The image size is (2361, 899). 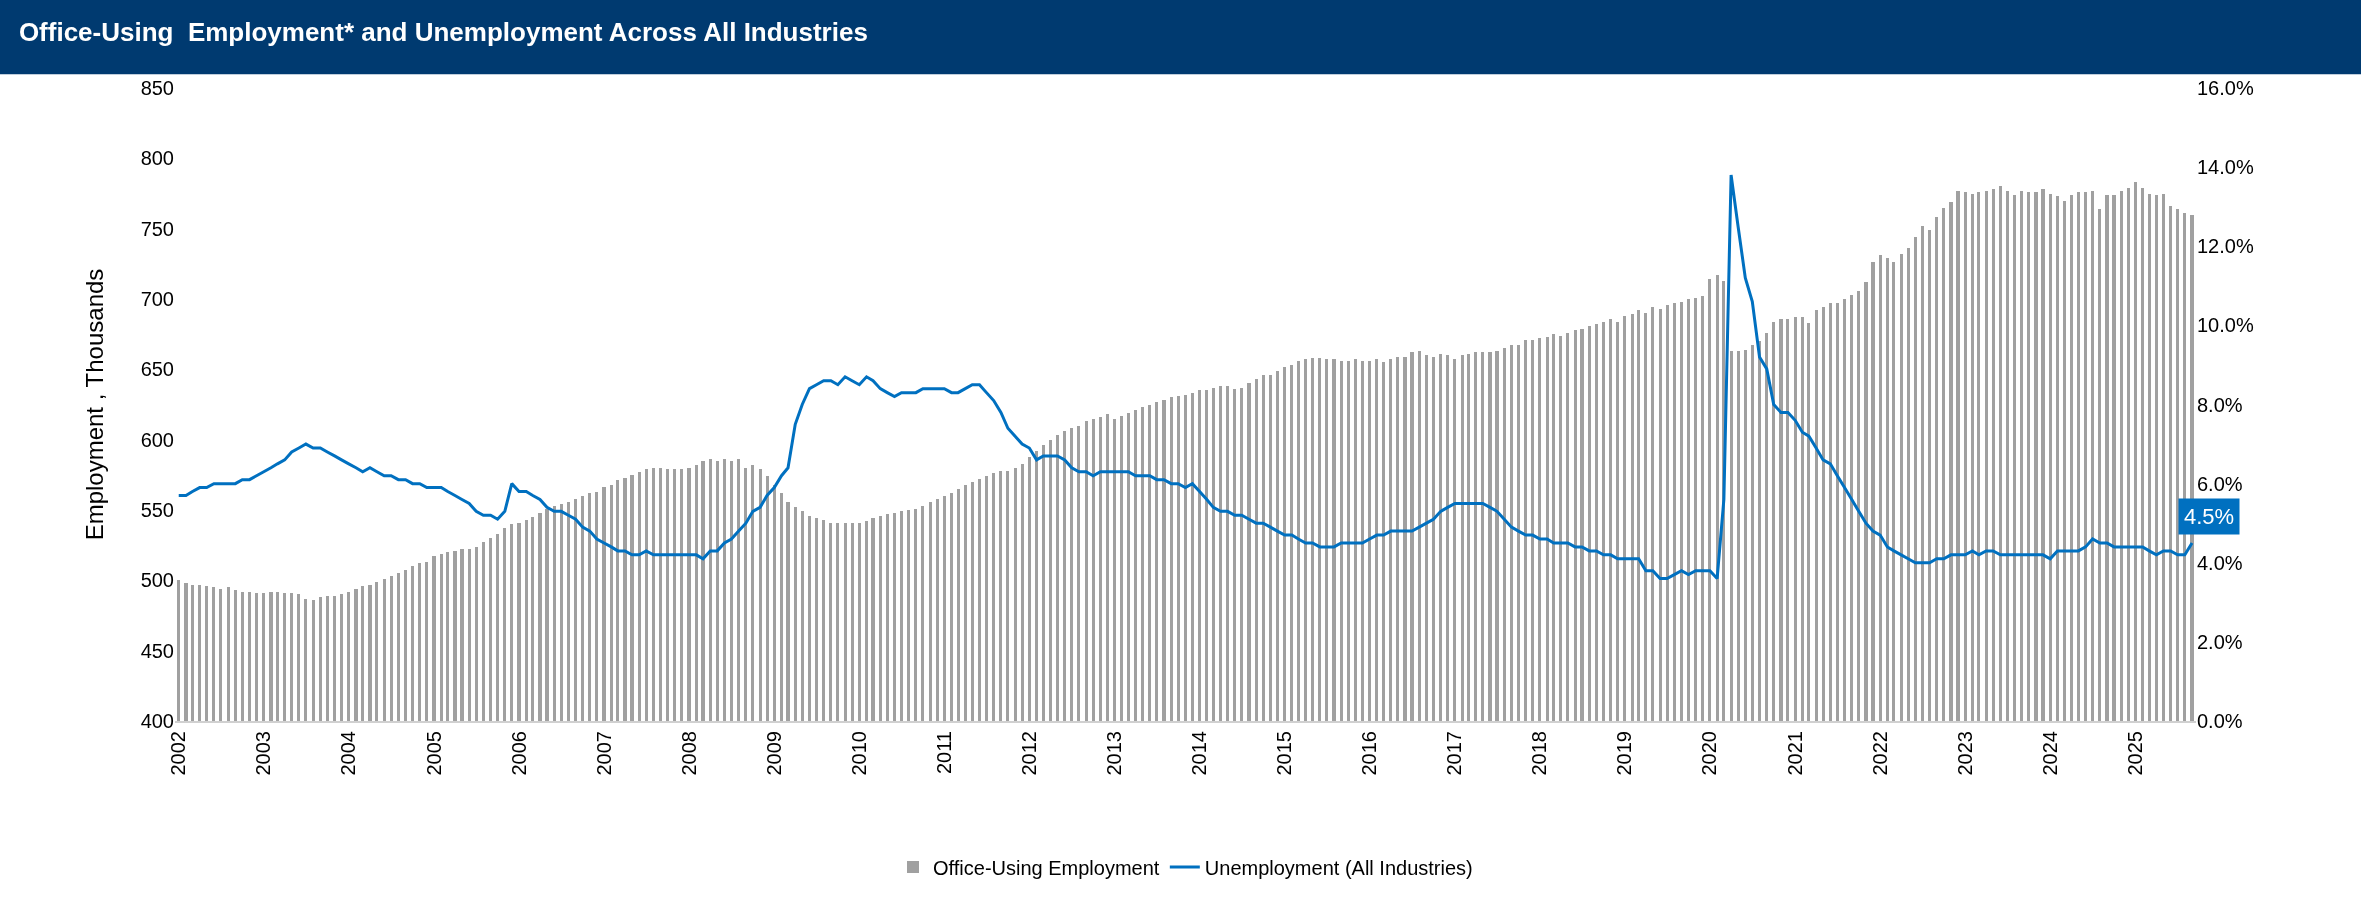 What do you see at coordinates (2049, 753) in the screenshot?
I see `x-tick-label: 2024` at bounding box center [2049, 753].